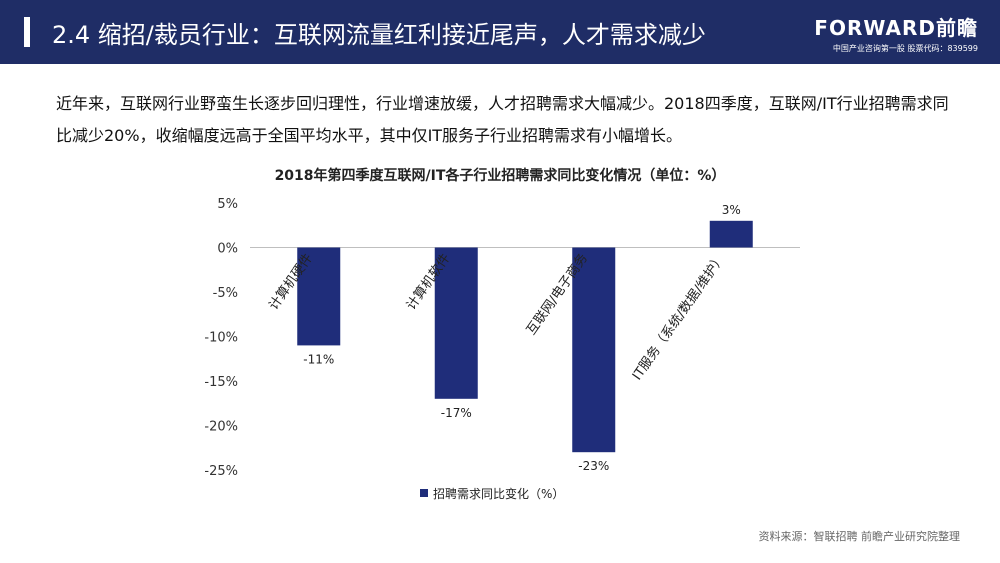 The height and width of the screenshot is (563, 1000). What do you see at coordinates (221, 382) in the screenshot?
I see `y-tick-label: -15%` at bounding box center [221, 382].